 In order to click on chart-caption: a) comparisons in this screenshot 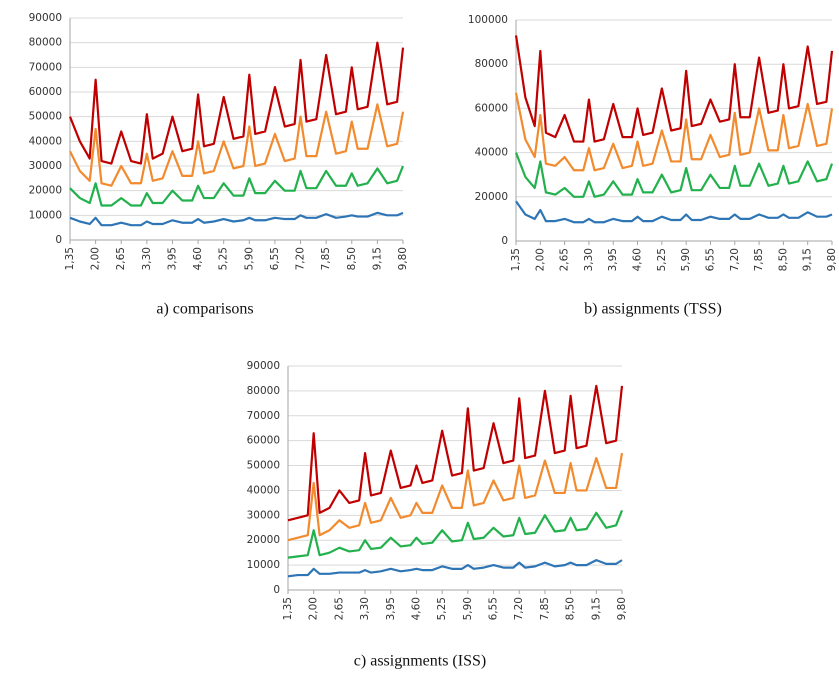, I will do `click(204, 309)`.